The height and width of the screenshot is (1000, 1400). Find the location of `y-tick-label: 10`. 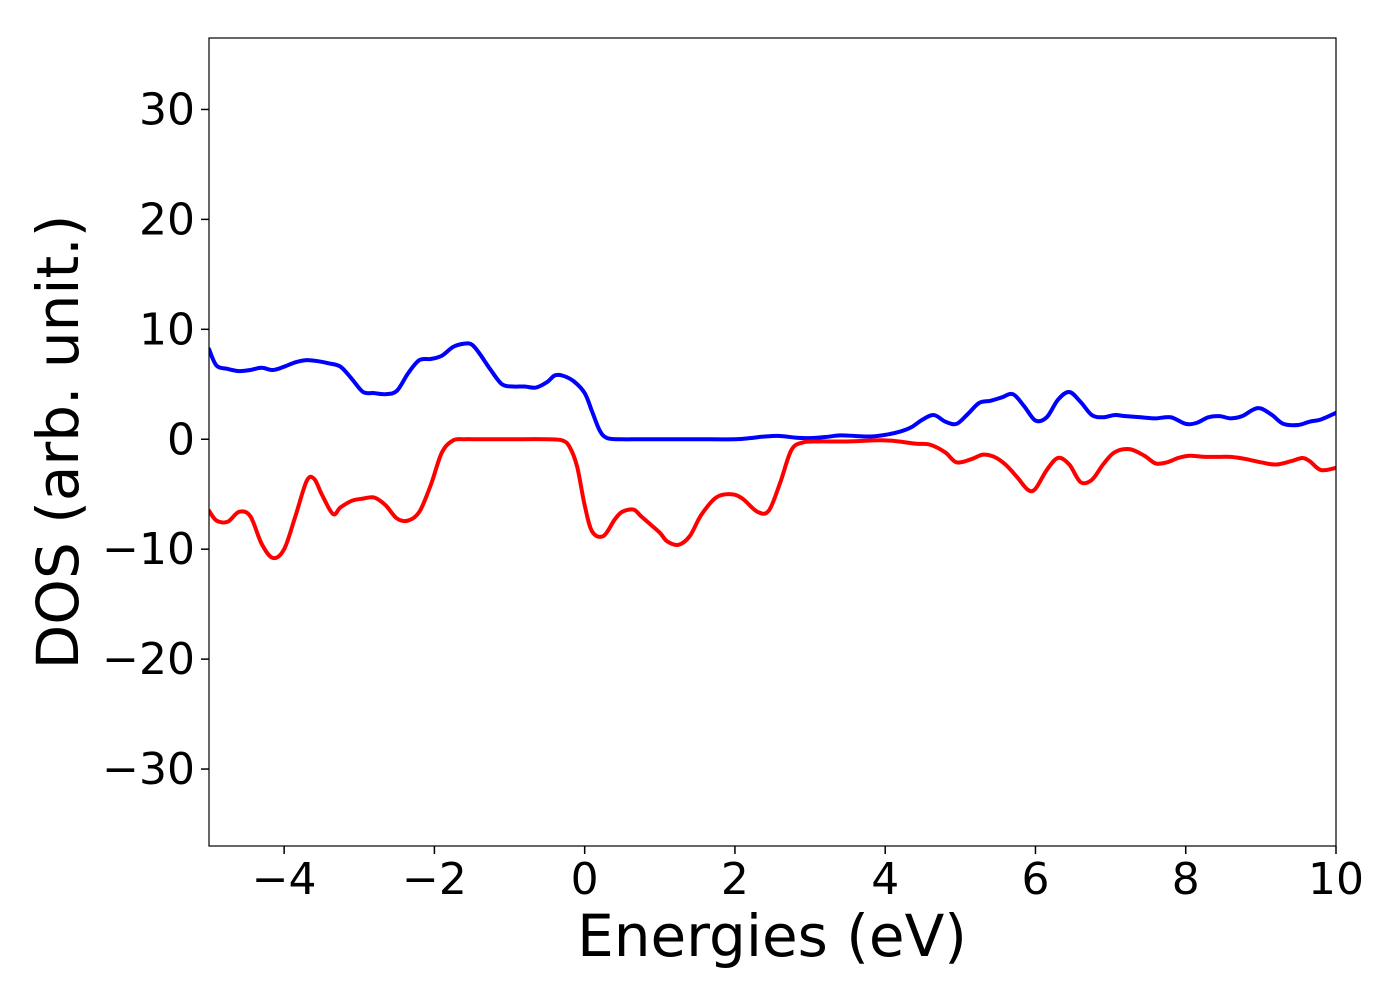

y-tick-label: 10 is located at coordinates (167, 329).